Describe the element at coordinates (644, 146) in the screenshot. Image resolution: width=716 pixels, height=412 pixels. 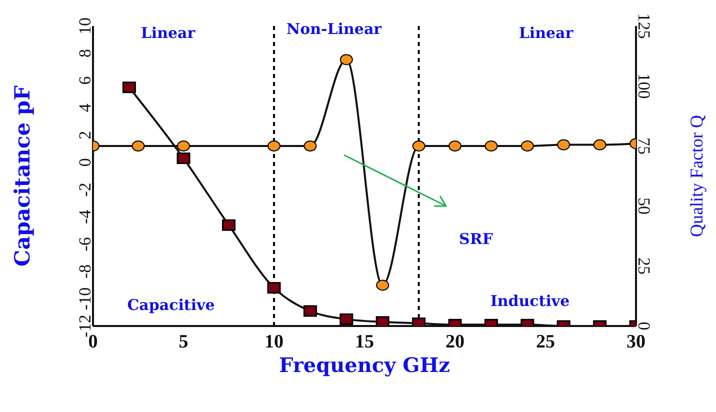
I see `y2-tick-label: 75` at that location.